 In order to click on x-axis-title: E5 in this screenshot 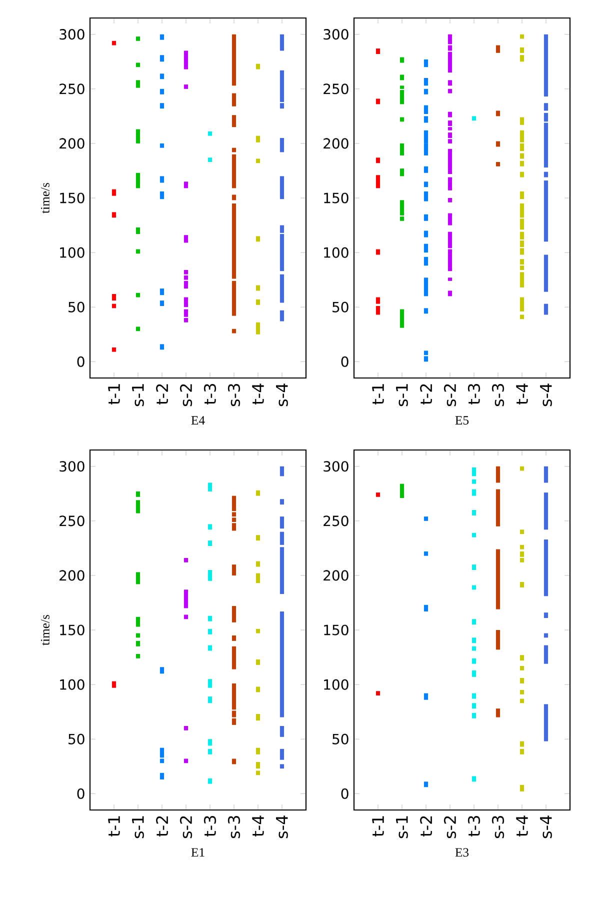, I will do `click(462, 420)`.